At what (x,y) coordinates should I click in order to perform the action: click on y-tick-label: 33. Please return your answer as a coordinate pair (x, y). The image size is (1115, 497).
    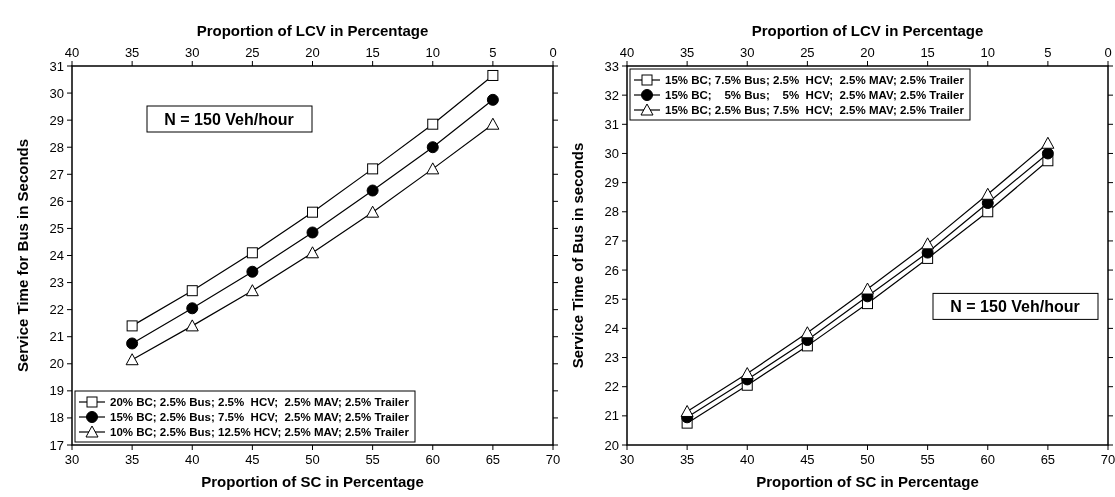
    Looking at the image, I should click on (611, 66).